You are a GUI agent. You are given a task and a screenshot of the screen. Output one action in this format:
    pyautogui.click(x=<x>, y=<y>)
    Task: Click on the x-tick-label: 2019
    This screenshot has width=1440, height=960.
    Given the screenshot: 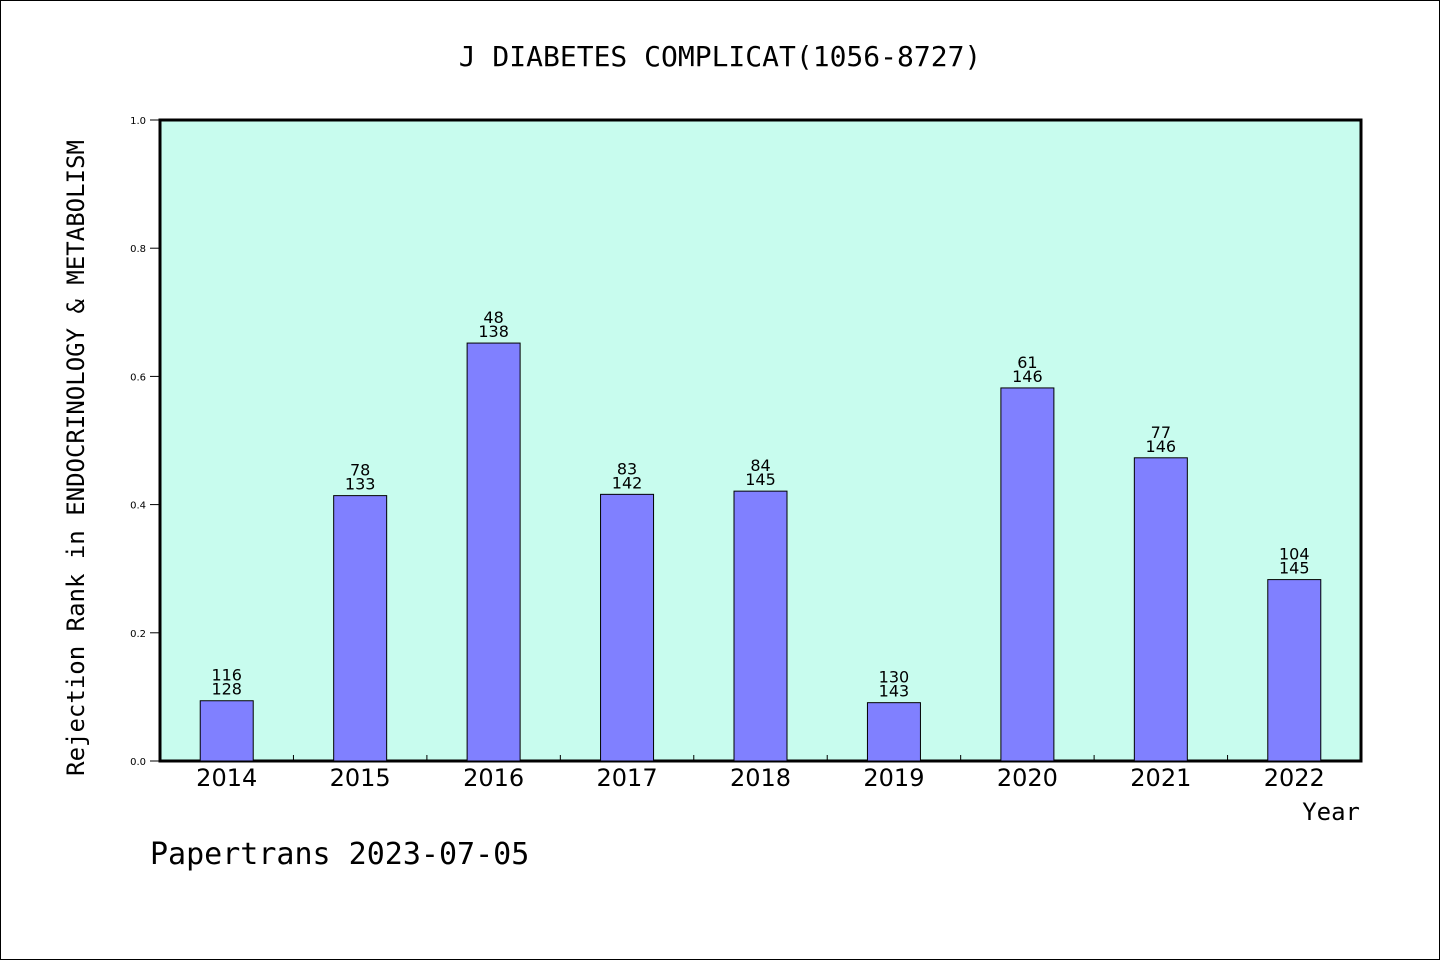 What is the action you would take?
    pyautogui.click(x=893, y=778)
    